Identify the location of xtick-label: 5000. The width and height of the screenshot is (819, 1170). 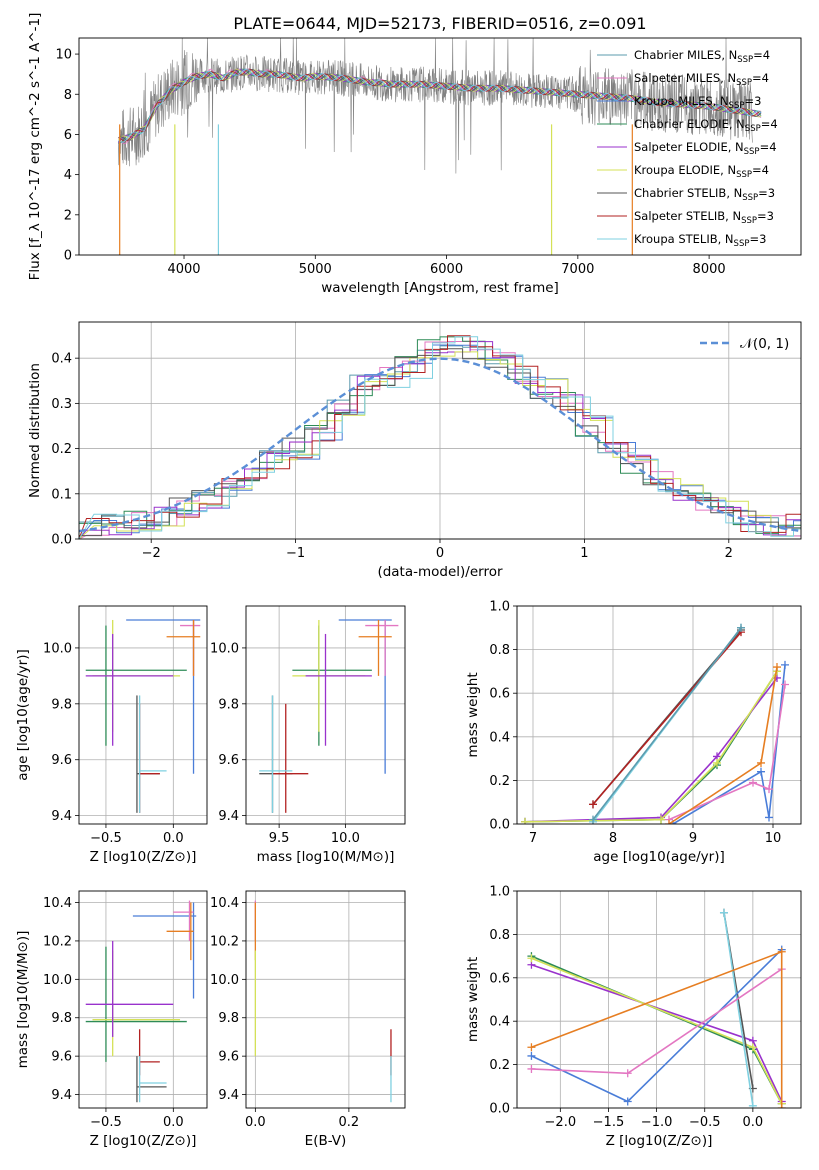
(315, 269).